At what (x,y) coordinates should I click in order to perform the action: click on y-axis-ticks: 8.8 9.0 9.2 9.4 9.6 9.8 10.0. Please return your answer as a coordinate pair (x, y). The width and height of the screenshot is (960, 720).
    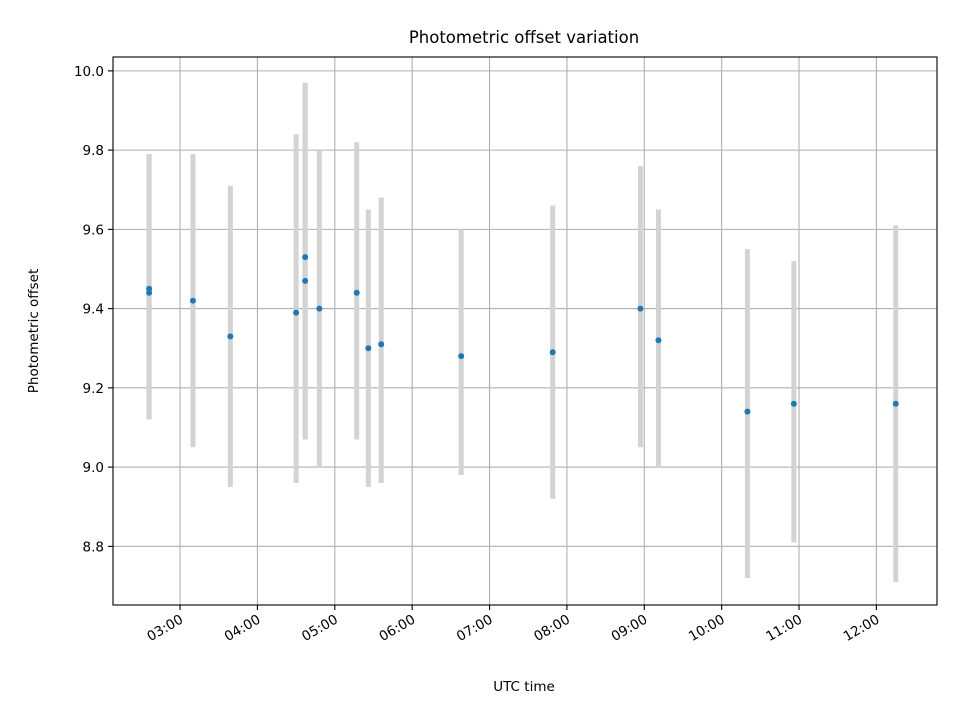
    Looking at the image, I should click on (93, 309).